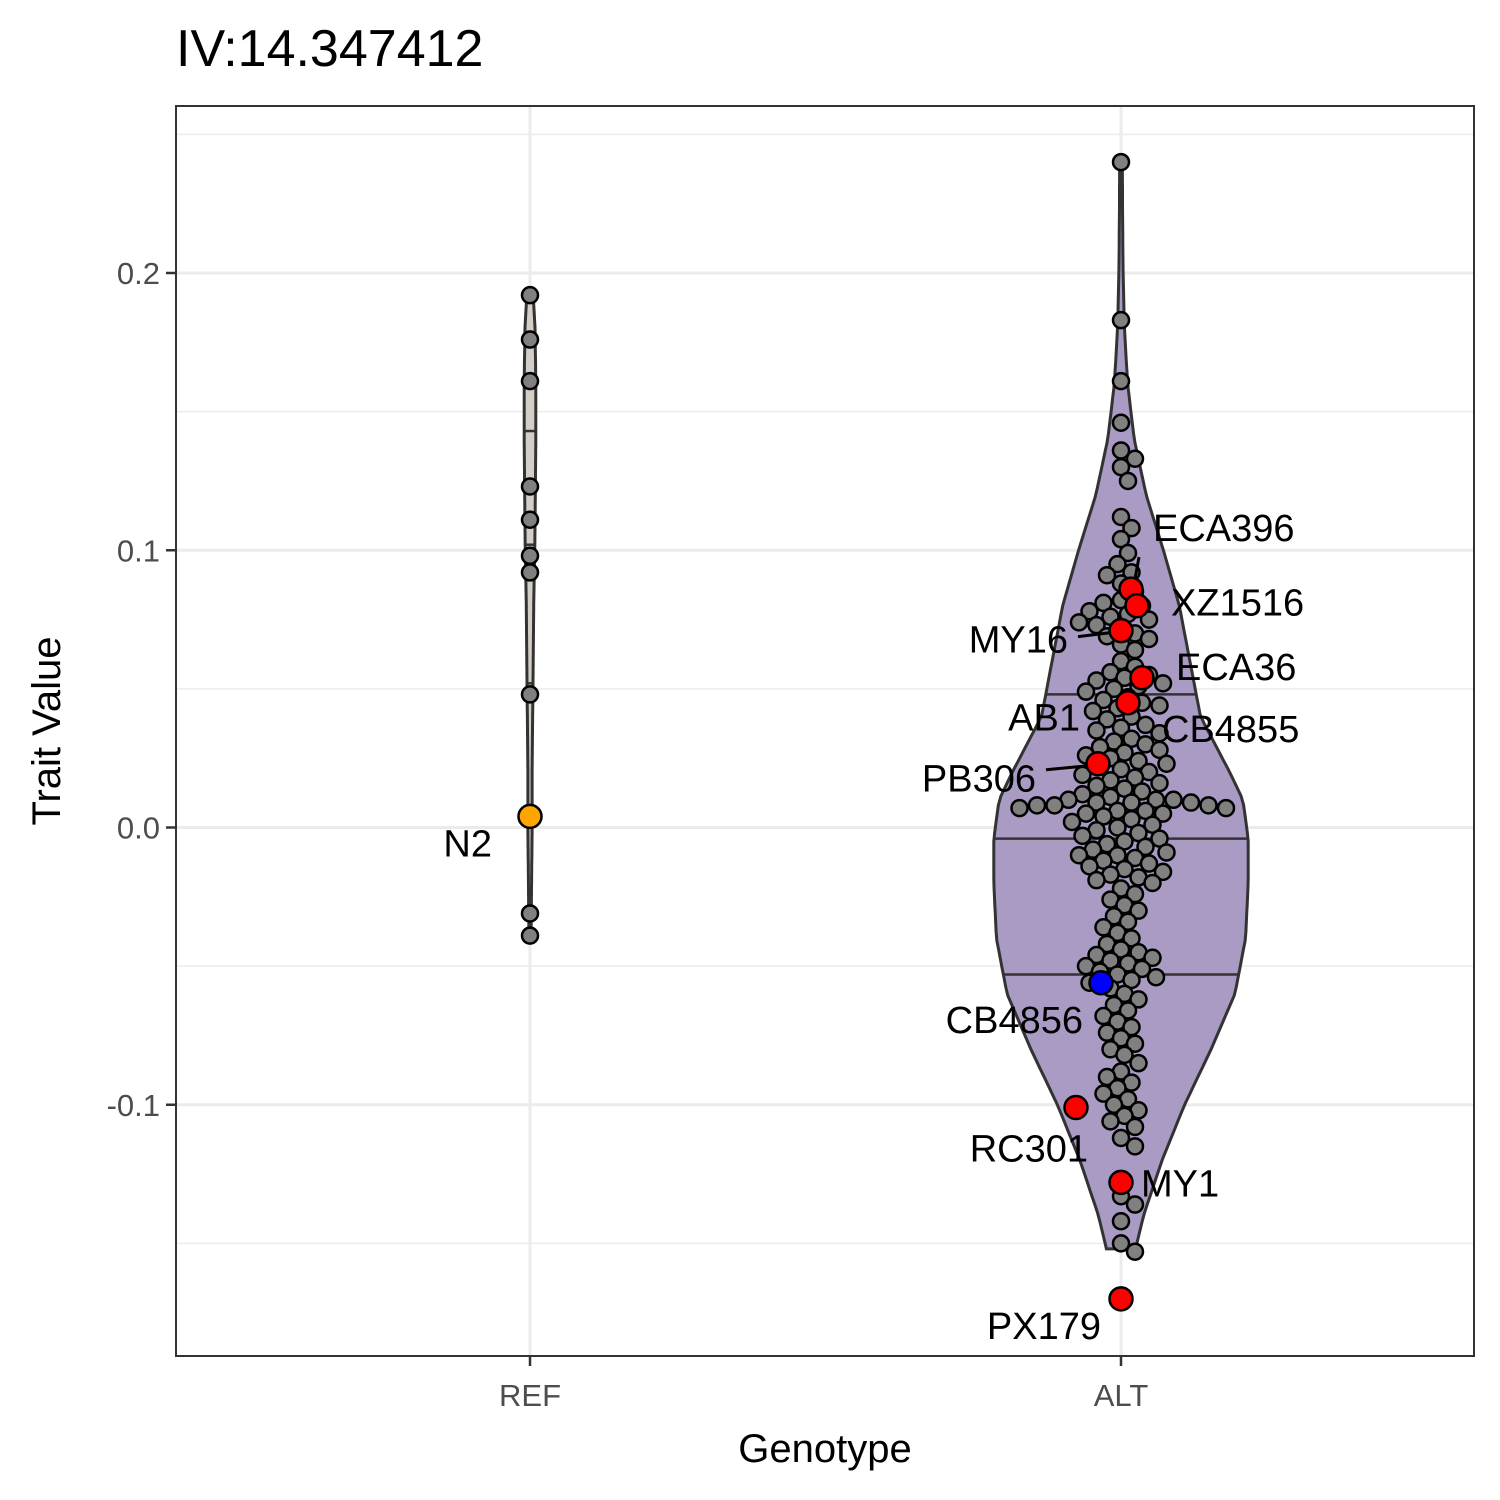  What do you see at coordinates (1098, 763) in the screenshot?
I see `highlight-point-pb306` at bounding box center [1098, 763].